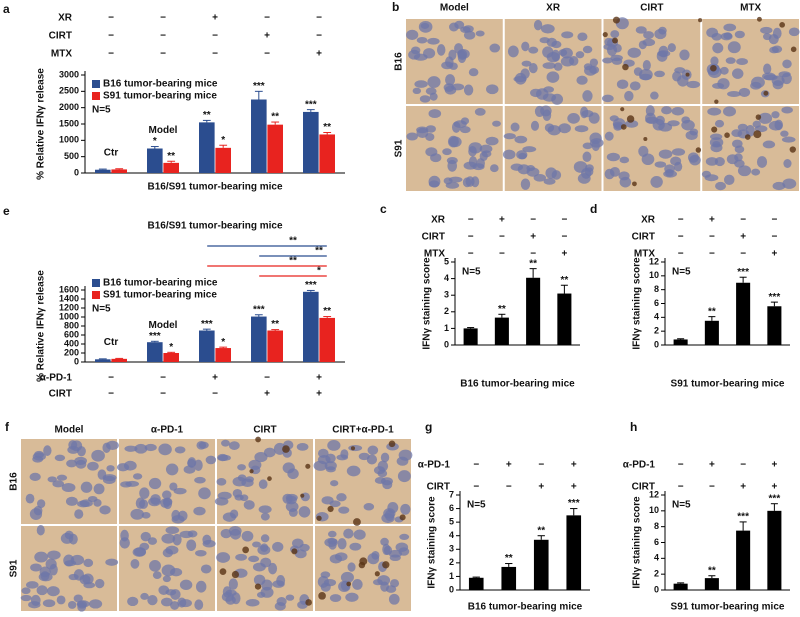  Describe the element at coordinates (160, 283) in the screenshot. I see `legend-label: B16 tumor-bearing mice` at that location.